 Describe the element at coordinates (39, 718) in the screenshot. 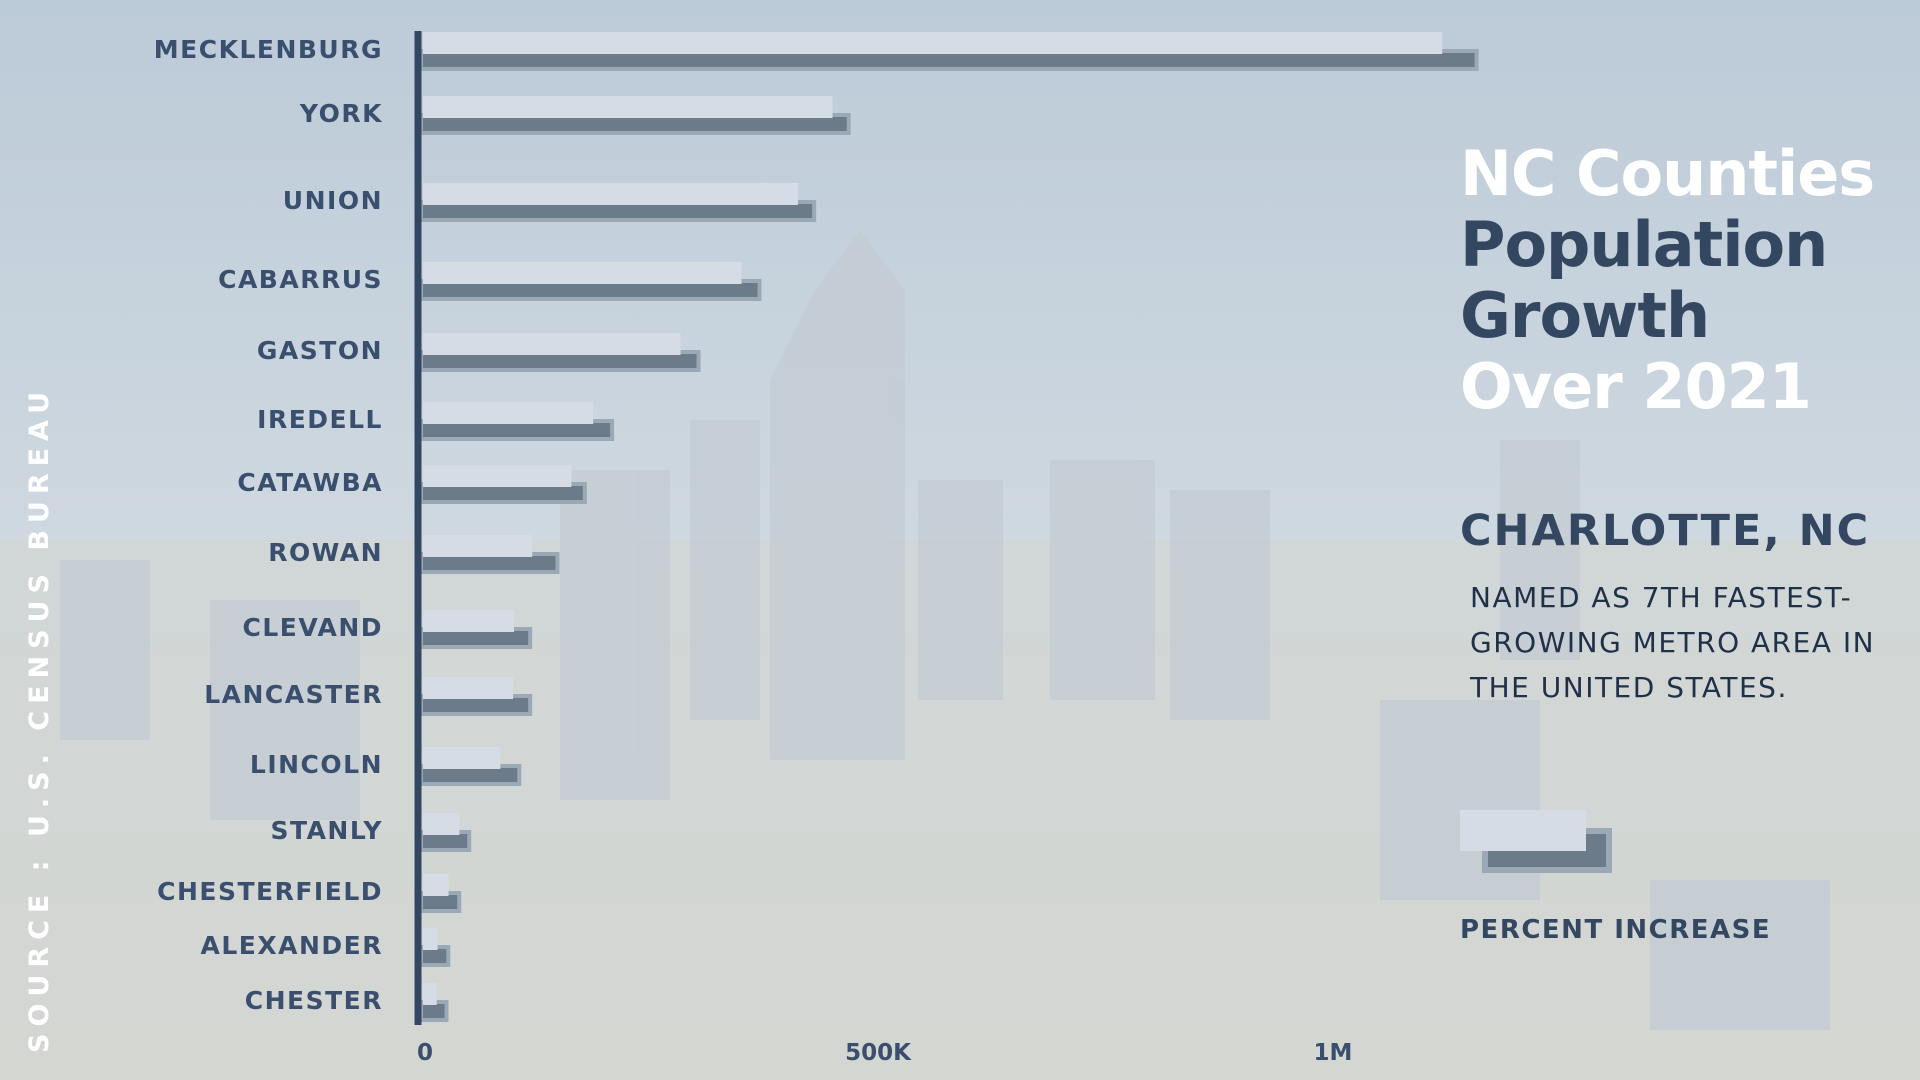

I see `source-note: SOURCE : U.S. CENSUS BUREAU` at that location.